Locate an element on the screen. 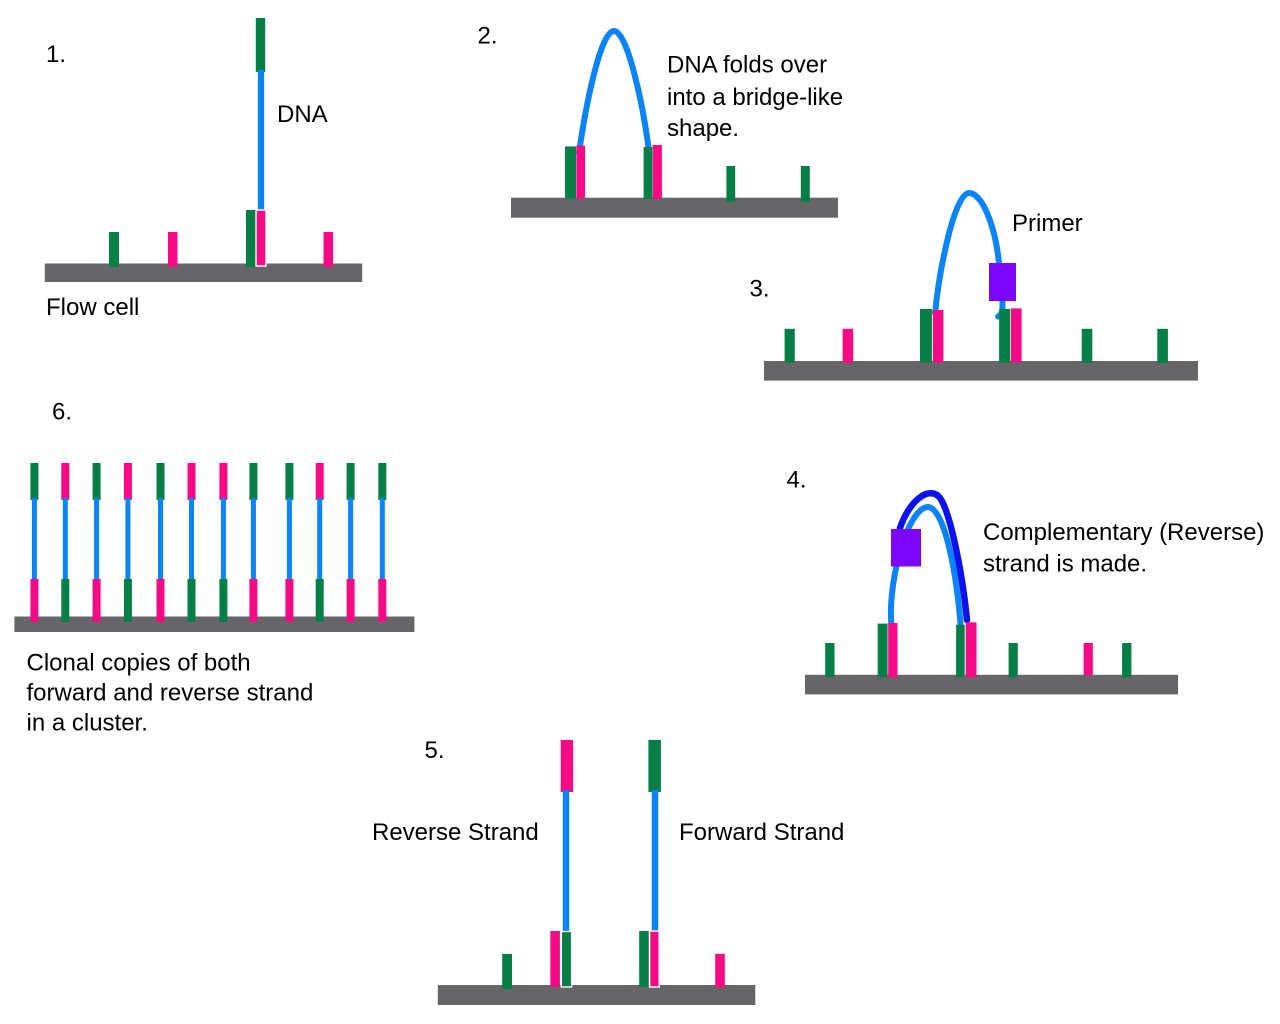 Image resolution: width=1280 pixels, height=1024 pixels. svg-text: Clonal copies of both is located at coordinates (139, 663).